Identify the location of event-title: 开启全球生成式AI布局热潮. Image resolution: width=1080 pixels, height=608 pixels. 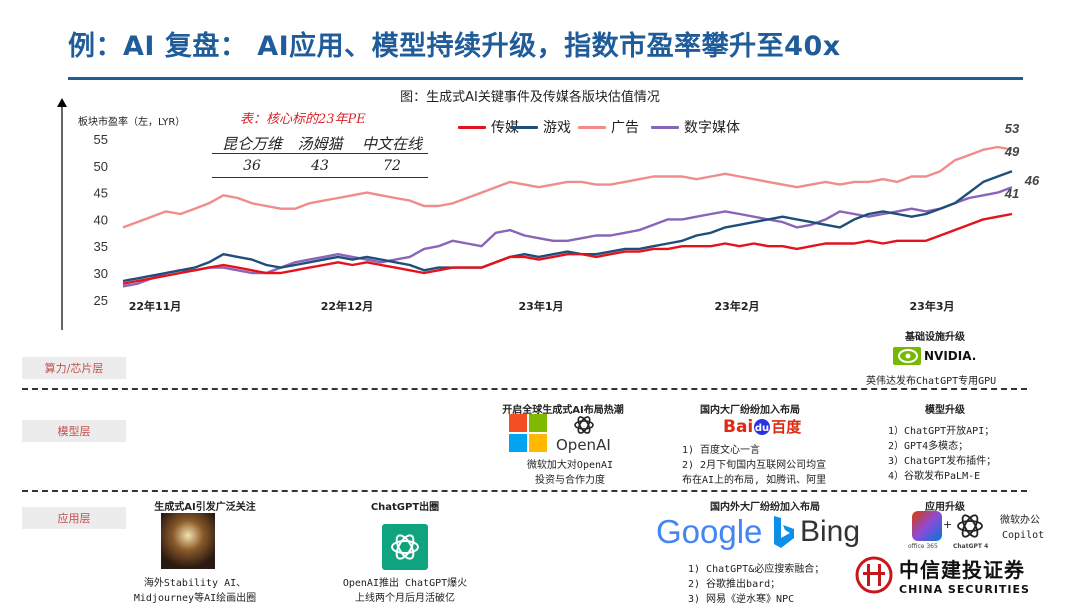
(563, 410).